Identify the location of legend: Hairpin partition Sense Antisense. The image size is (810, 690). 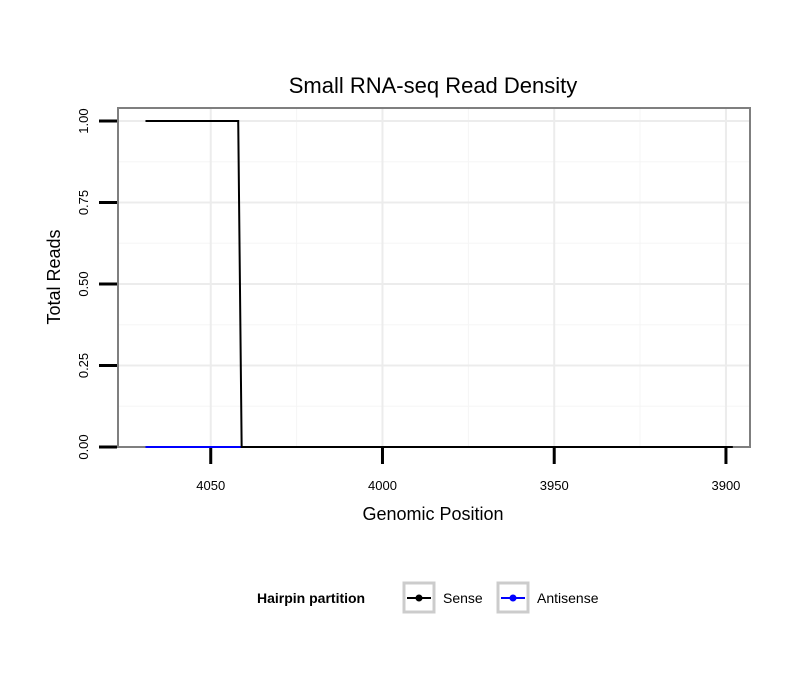
(428, 597).